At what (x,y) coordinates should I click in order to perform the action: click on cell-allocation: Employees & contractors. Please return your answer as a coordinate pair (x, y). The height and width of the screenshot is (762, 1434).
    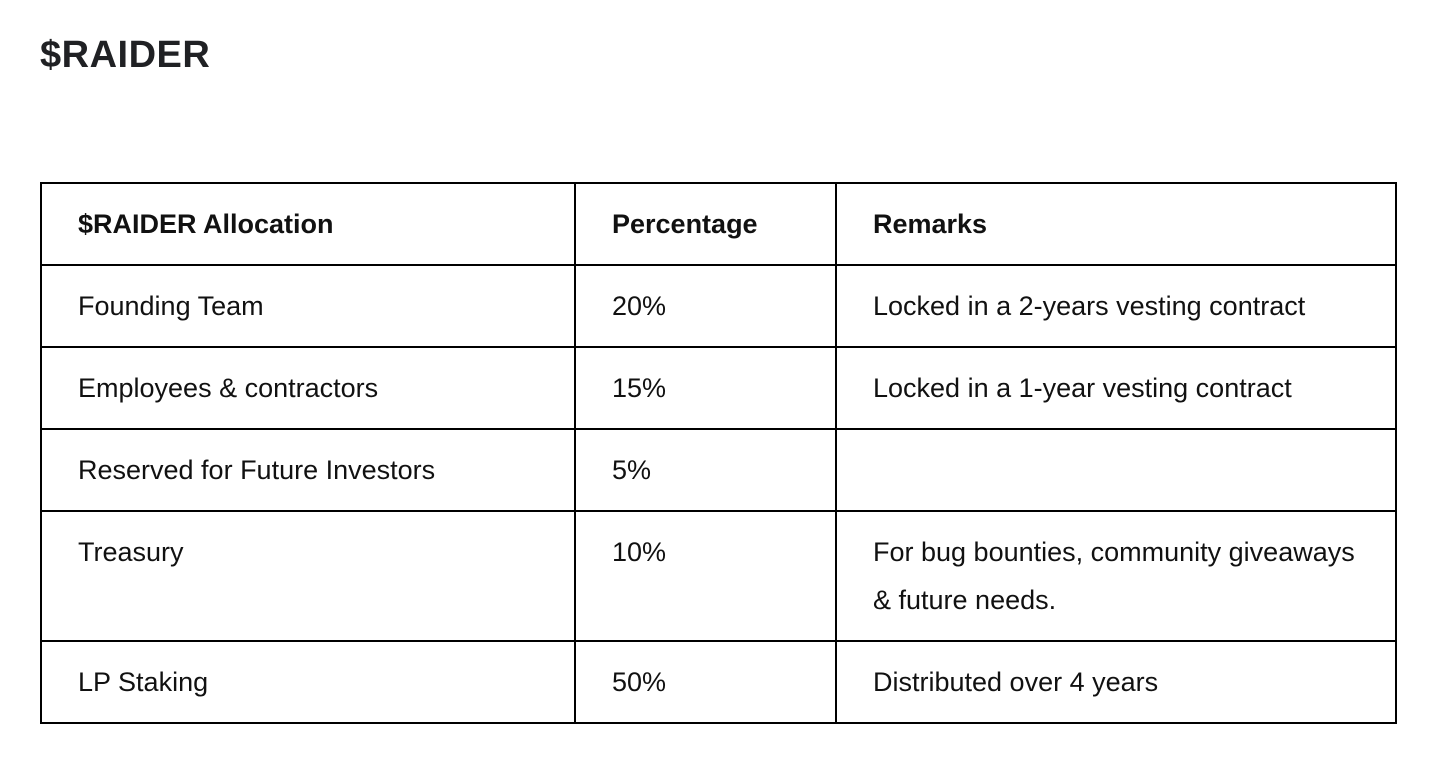
    Looking at the image, I should click on (308, 388).